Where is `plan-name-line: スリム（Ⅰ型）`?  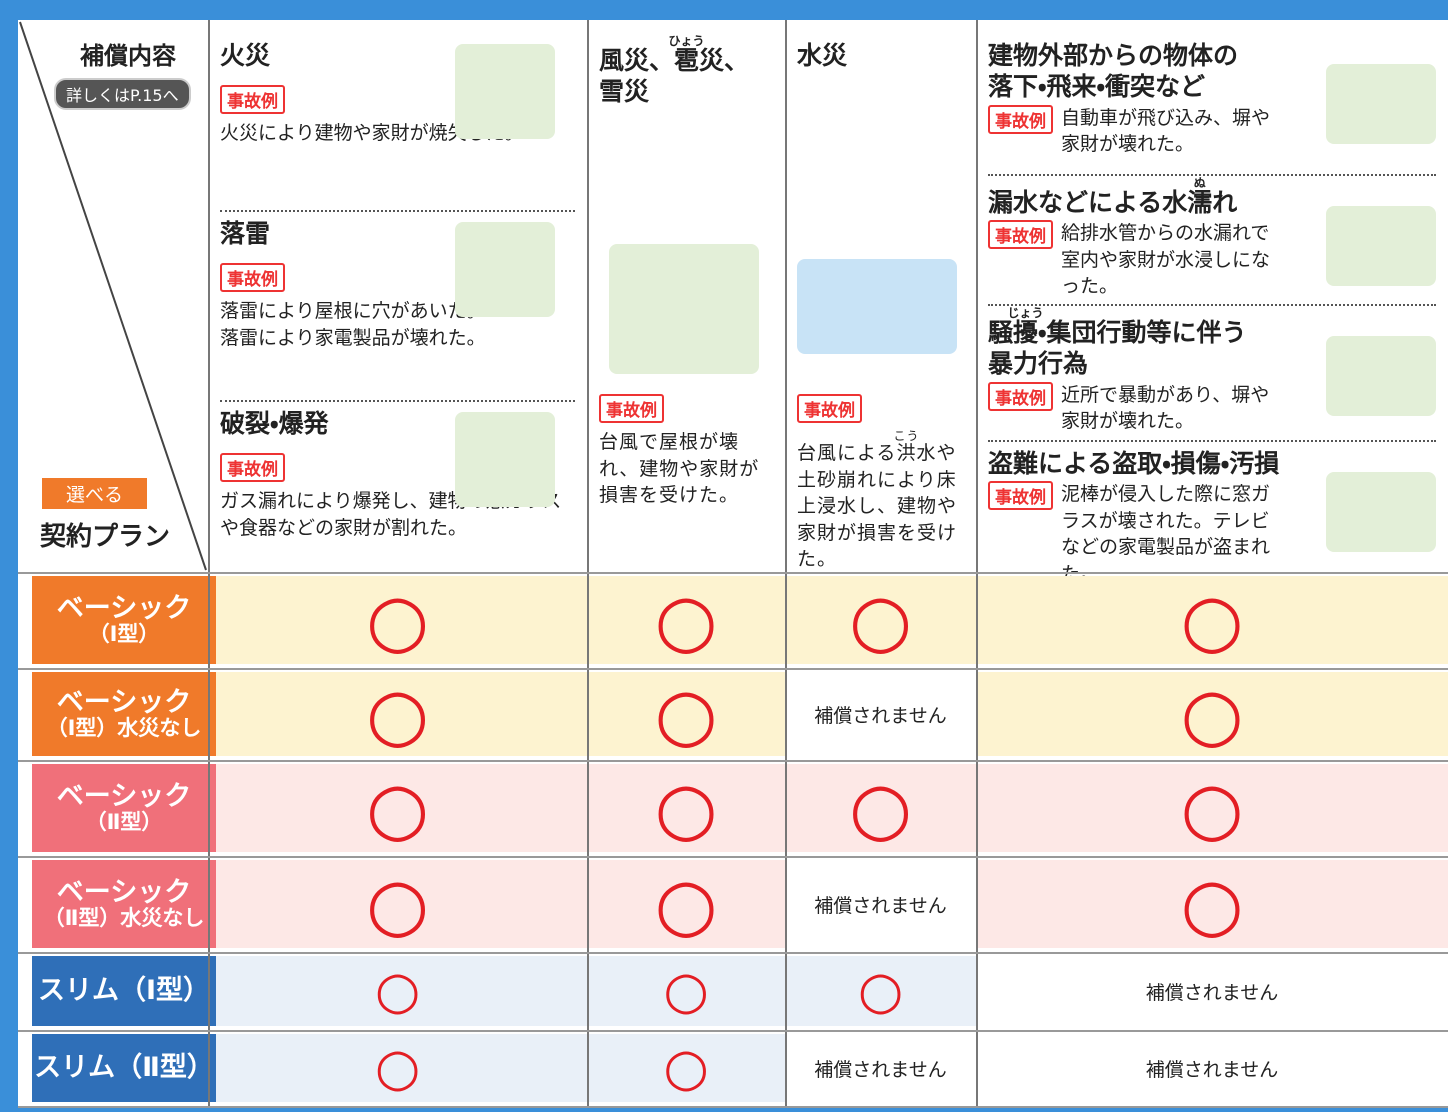
plan-name-line: スリム（Ⅰ型） is located at coordinates (124, 991).